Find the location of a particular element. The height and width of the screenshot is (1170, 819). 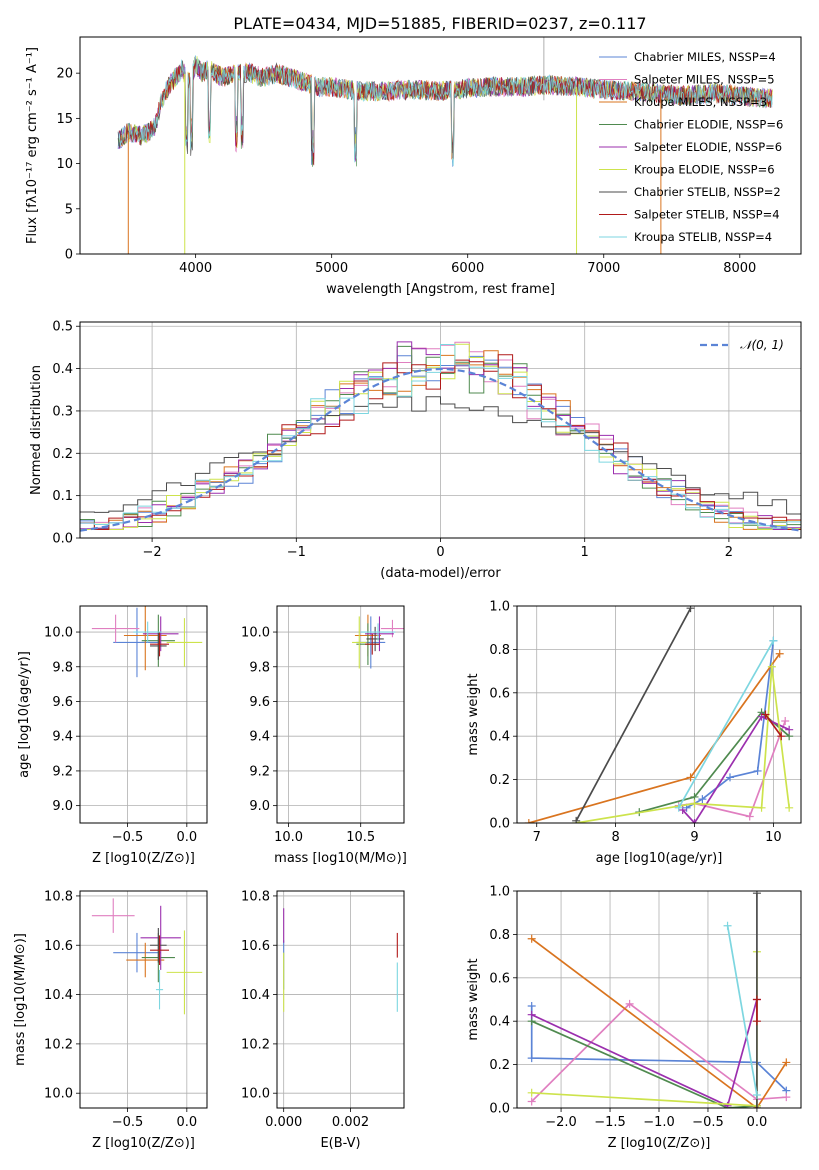

legend-label: 𝒩(0, 1) is located at coordinates (762, 345).